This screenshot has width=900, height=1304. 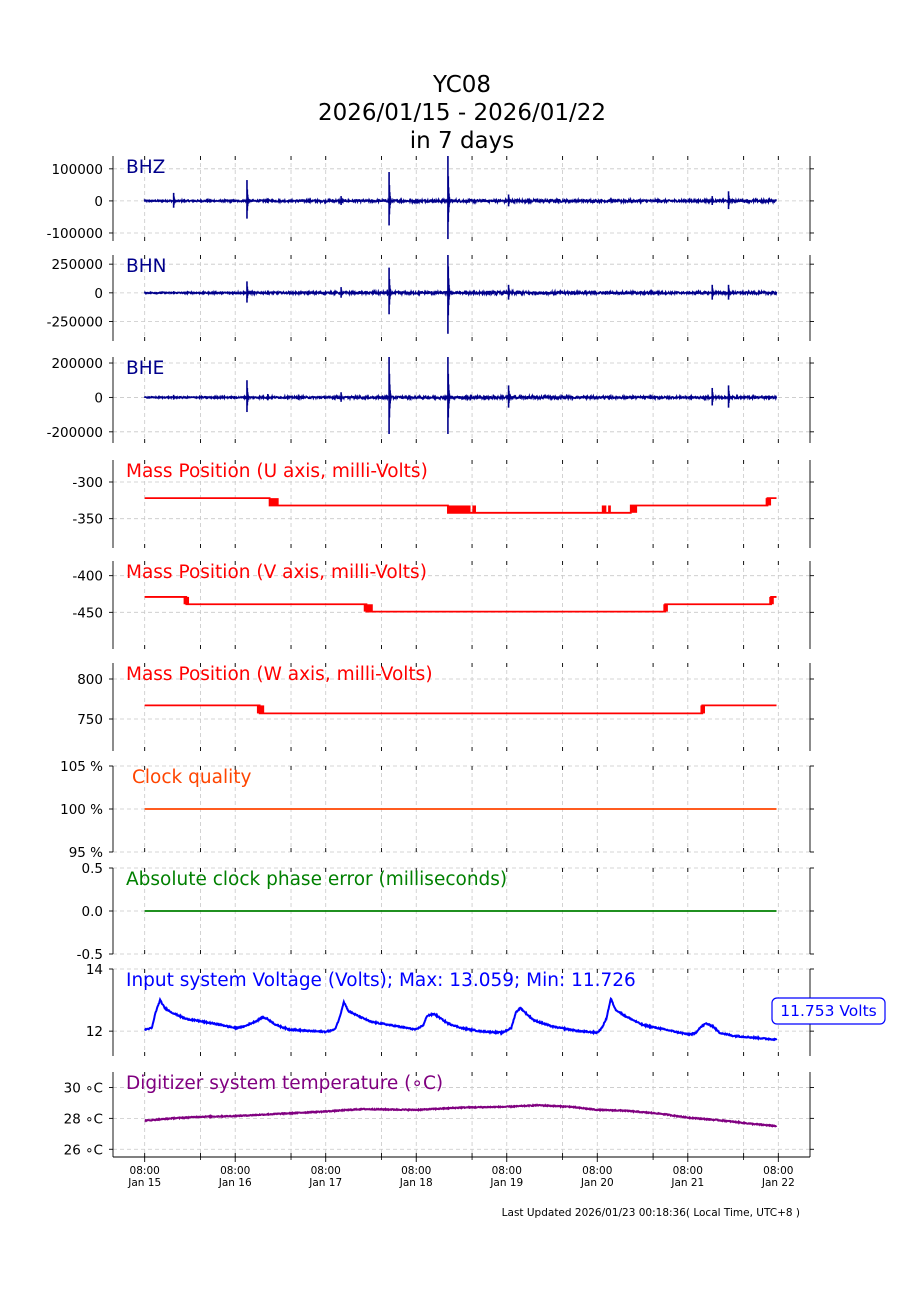 What do you see at coordinates (778, 1183) in the screenshot?
I see `x-tick-date: Jan 22` at bounding box center [778, 1183].